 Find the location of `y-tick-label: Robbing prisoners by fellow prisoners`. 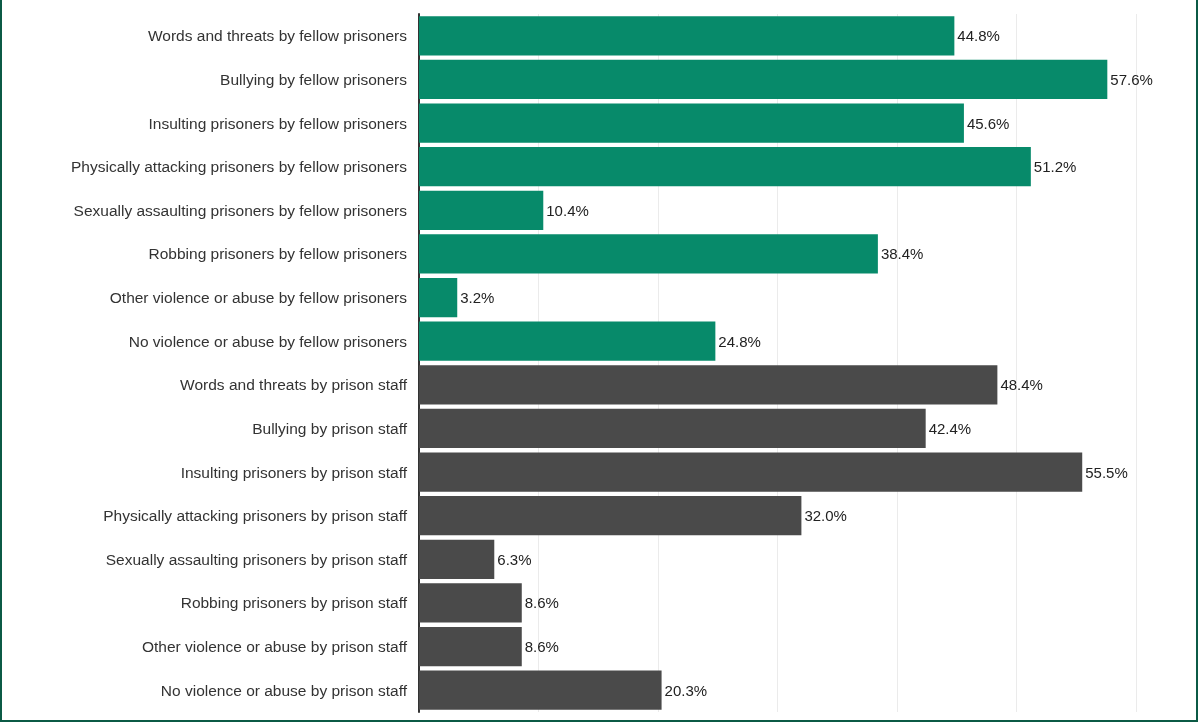

y-tick-label: Robbing prisoners by fellow prisoners is located at coordinates (278, 254).